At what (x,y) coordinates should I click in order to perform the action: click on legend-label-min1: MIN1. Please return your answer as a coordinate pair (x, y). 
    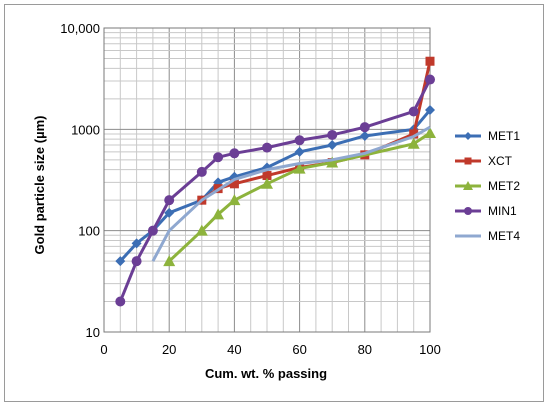
    Looking at the image, I should click on (502, 211).